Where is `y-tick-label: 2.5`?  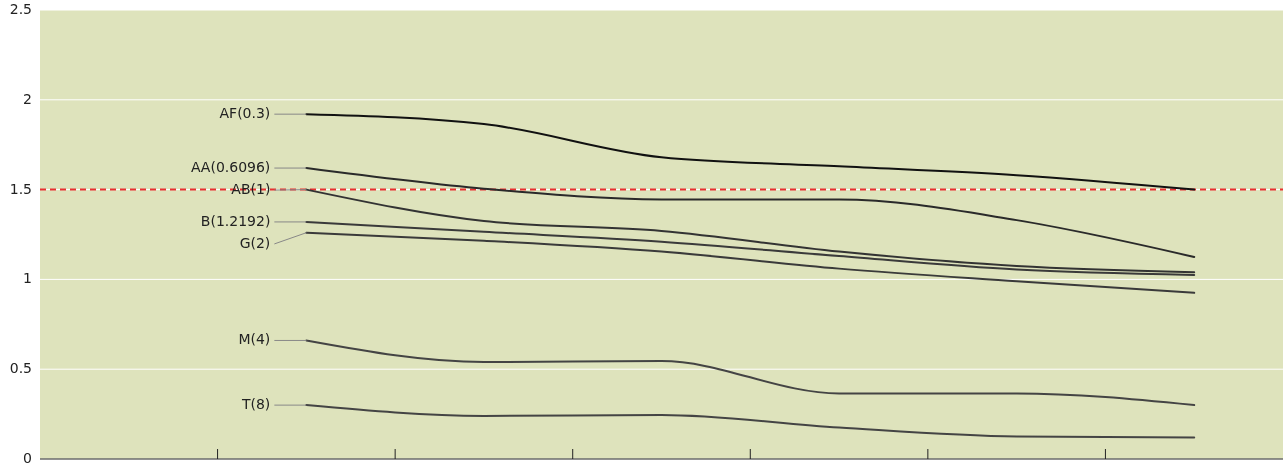
y-tick-label: 2.5 is located at coordinates (20, 9).